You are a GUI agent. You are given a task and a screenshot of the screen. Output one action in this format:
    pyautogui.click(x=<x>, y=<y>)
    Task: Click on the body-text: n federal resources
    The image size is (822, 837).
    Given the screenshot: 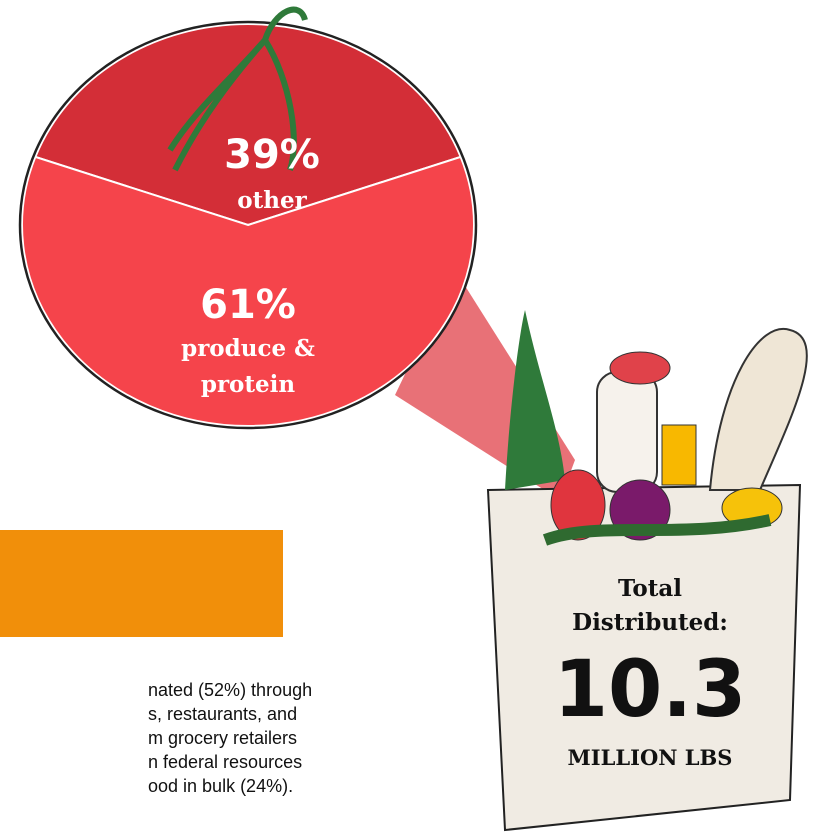 What is the action you would take?
    pyautogui.click(x=225, y=762)
    